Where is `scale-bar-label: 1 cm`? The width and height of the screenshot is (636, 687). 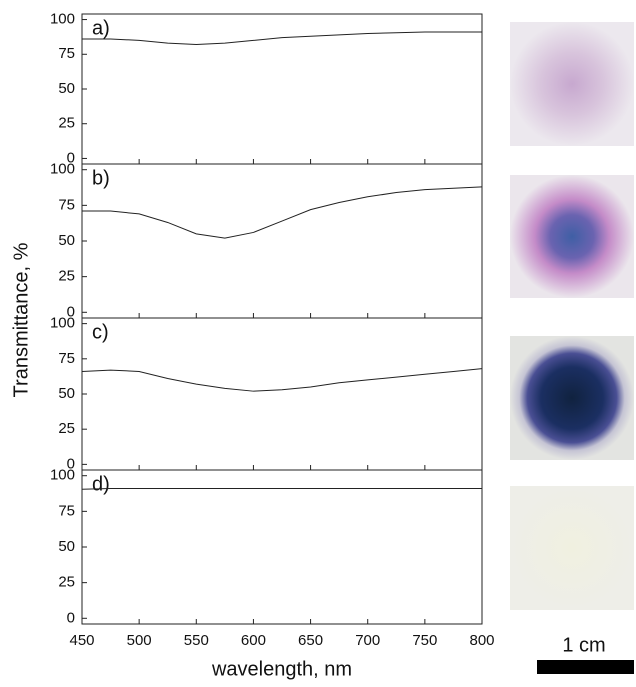 scale-bar-label: 1 cm is located at coordinates (583, 645).